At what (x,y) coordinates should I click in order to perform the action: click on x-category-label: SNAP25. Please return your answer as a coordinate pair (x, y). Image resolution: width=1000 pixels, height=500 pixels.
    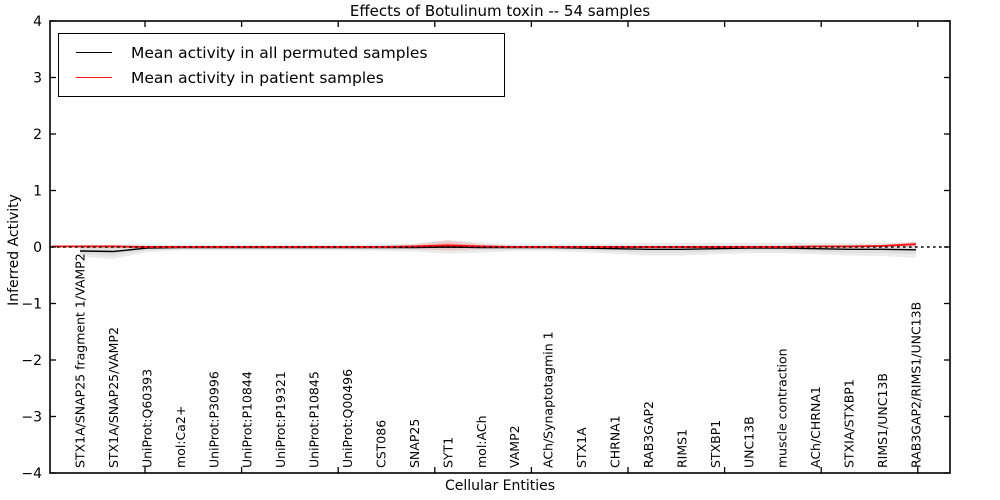
    Looking at the image, I should click on (414, 443).